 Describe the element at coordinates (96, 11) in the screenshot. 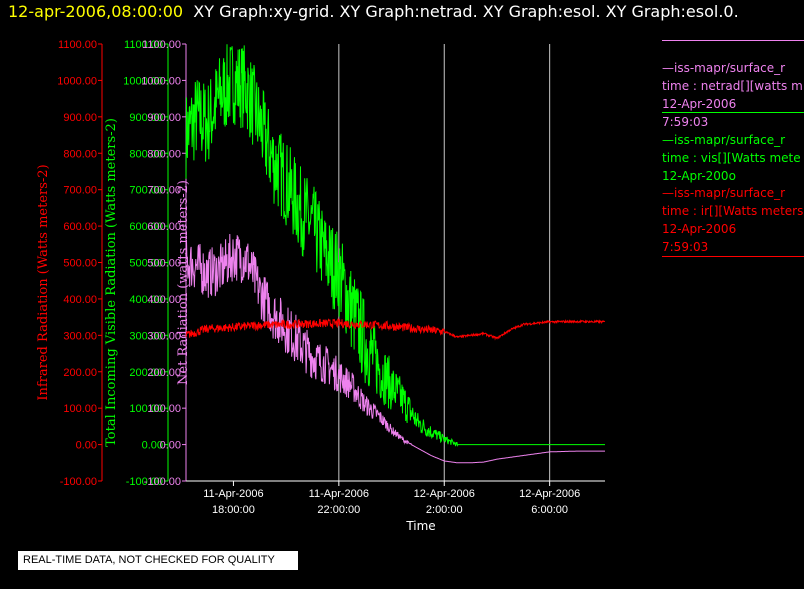

I see `title-date: 12-apr-2006,08:00:00` at that location.